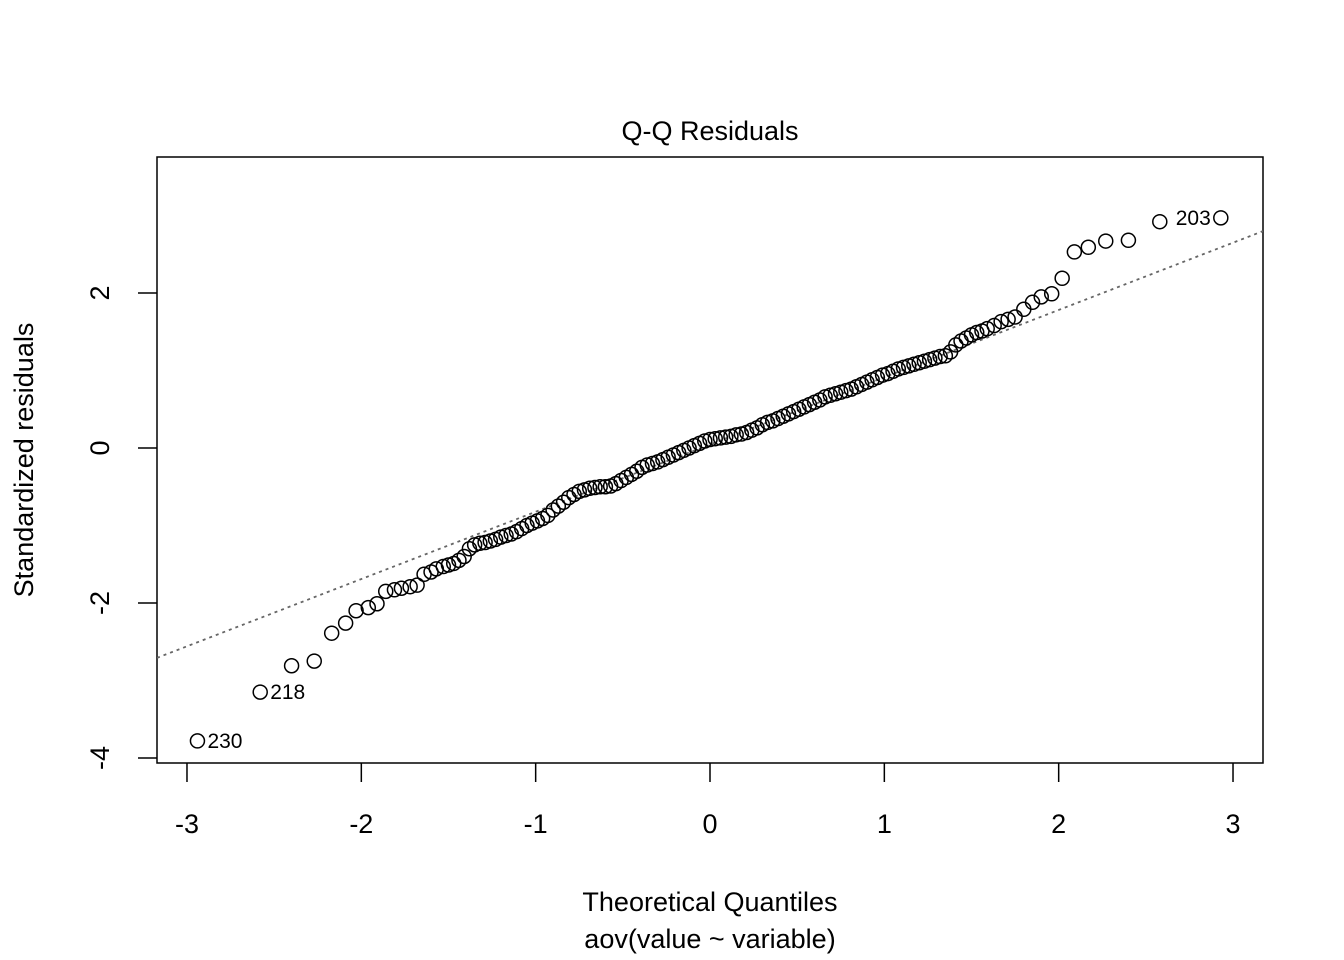 The image size is (1344, 960). What do you see at coordinates (1193, 218) in the screenshot?
I see `point-label: 203` at bounding box center [1193, 218].